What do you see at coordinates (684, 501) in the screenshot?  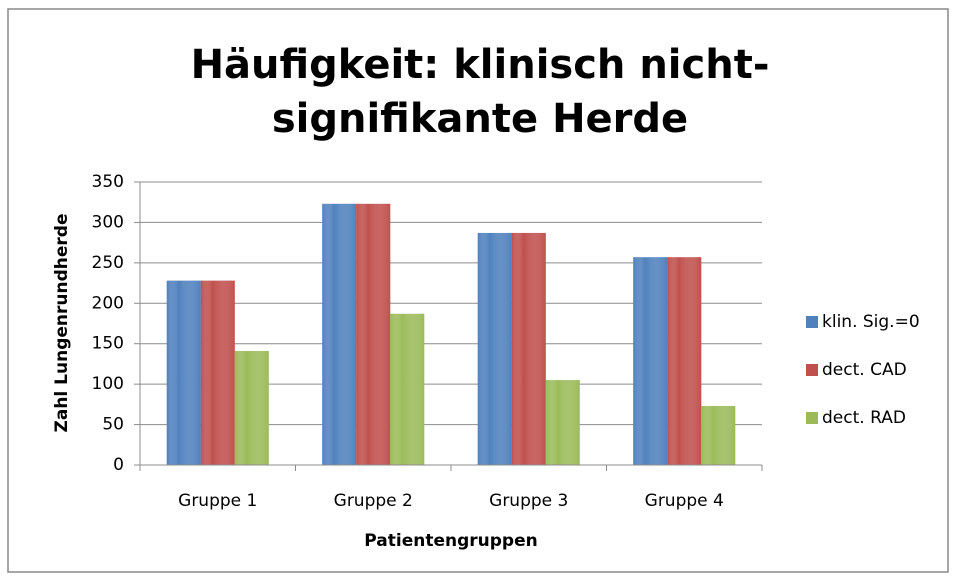 I see `x-tick-label: Gruppe 4` at bounding box center [684, 501].